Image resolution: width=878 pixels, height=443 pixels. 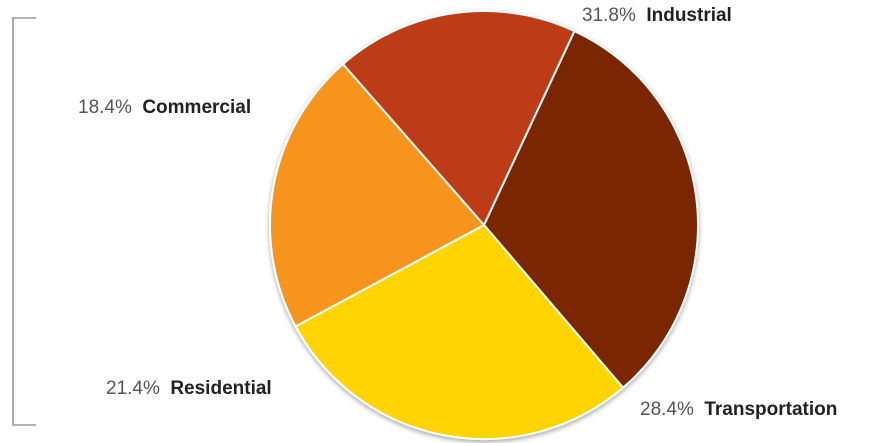 What do you see at coordinates (220, 388) in the screenshot?
I see `slice-name-residential: Residential` at bounding box center [220, 388].